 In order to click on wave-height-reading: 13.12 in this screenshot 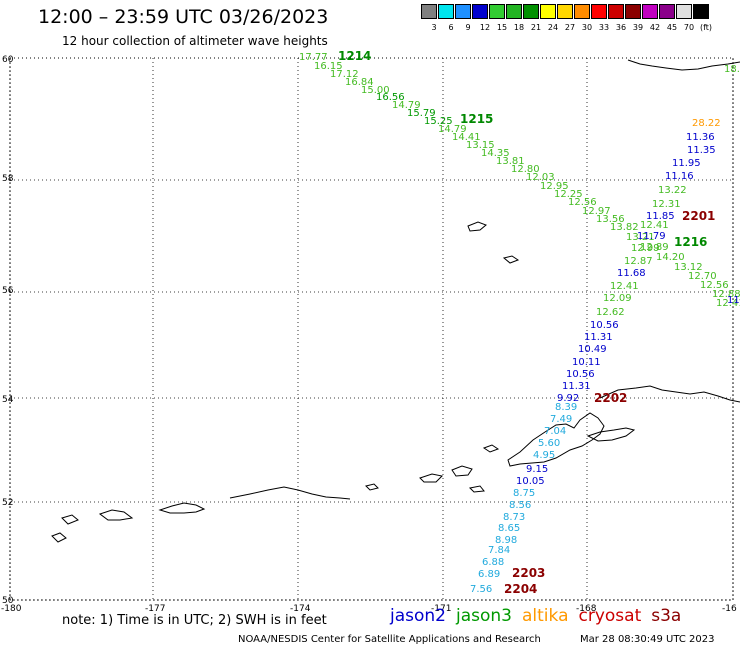, I will do `click(688, 267)`.